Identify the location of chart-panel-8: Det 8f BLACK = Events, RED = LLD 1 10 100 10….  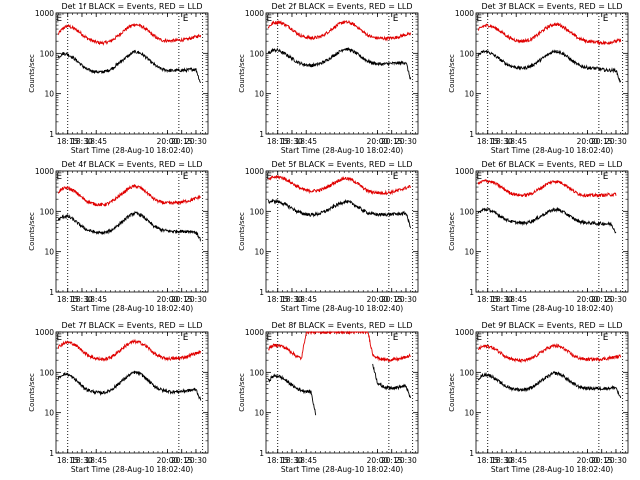
(328, 397).